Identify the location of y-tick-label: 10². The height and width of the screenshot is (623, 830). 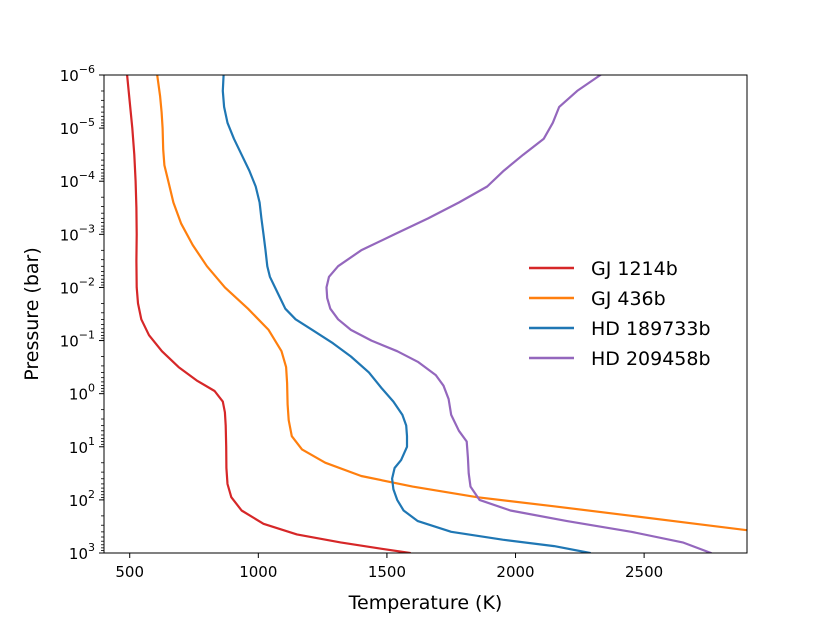
(82, 499).